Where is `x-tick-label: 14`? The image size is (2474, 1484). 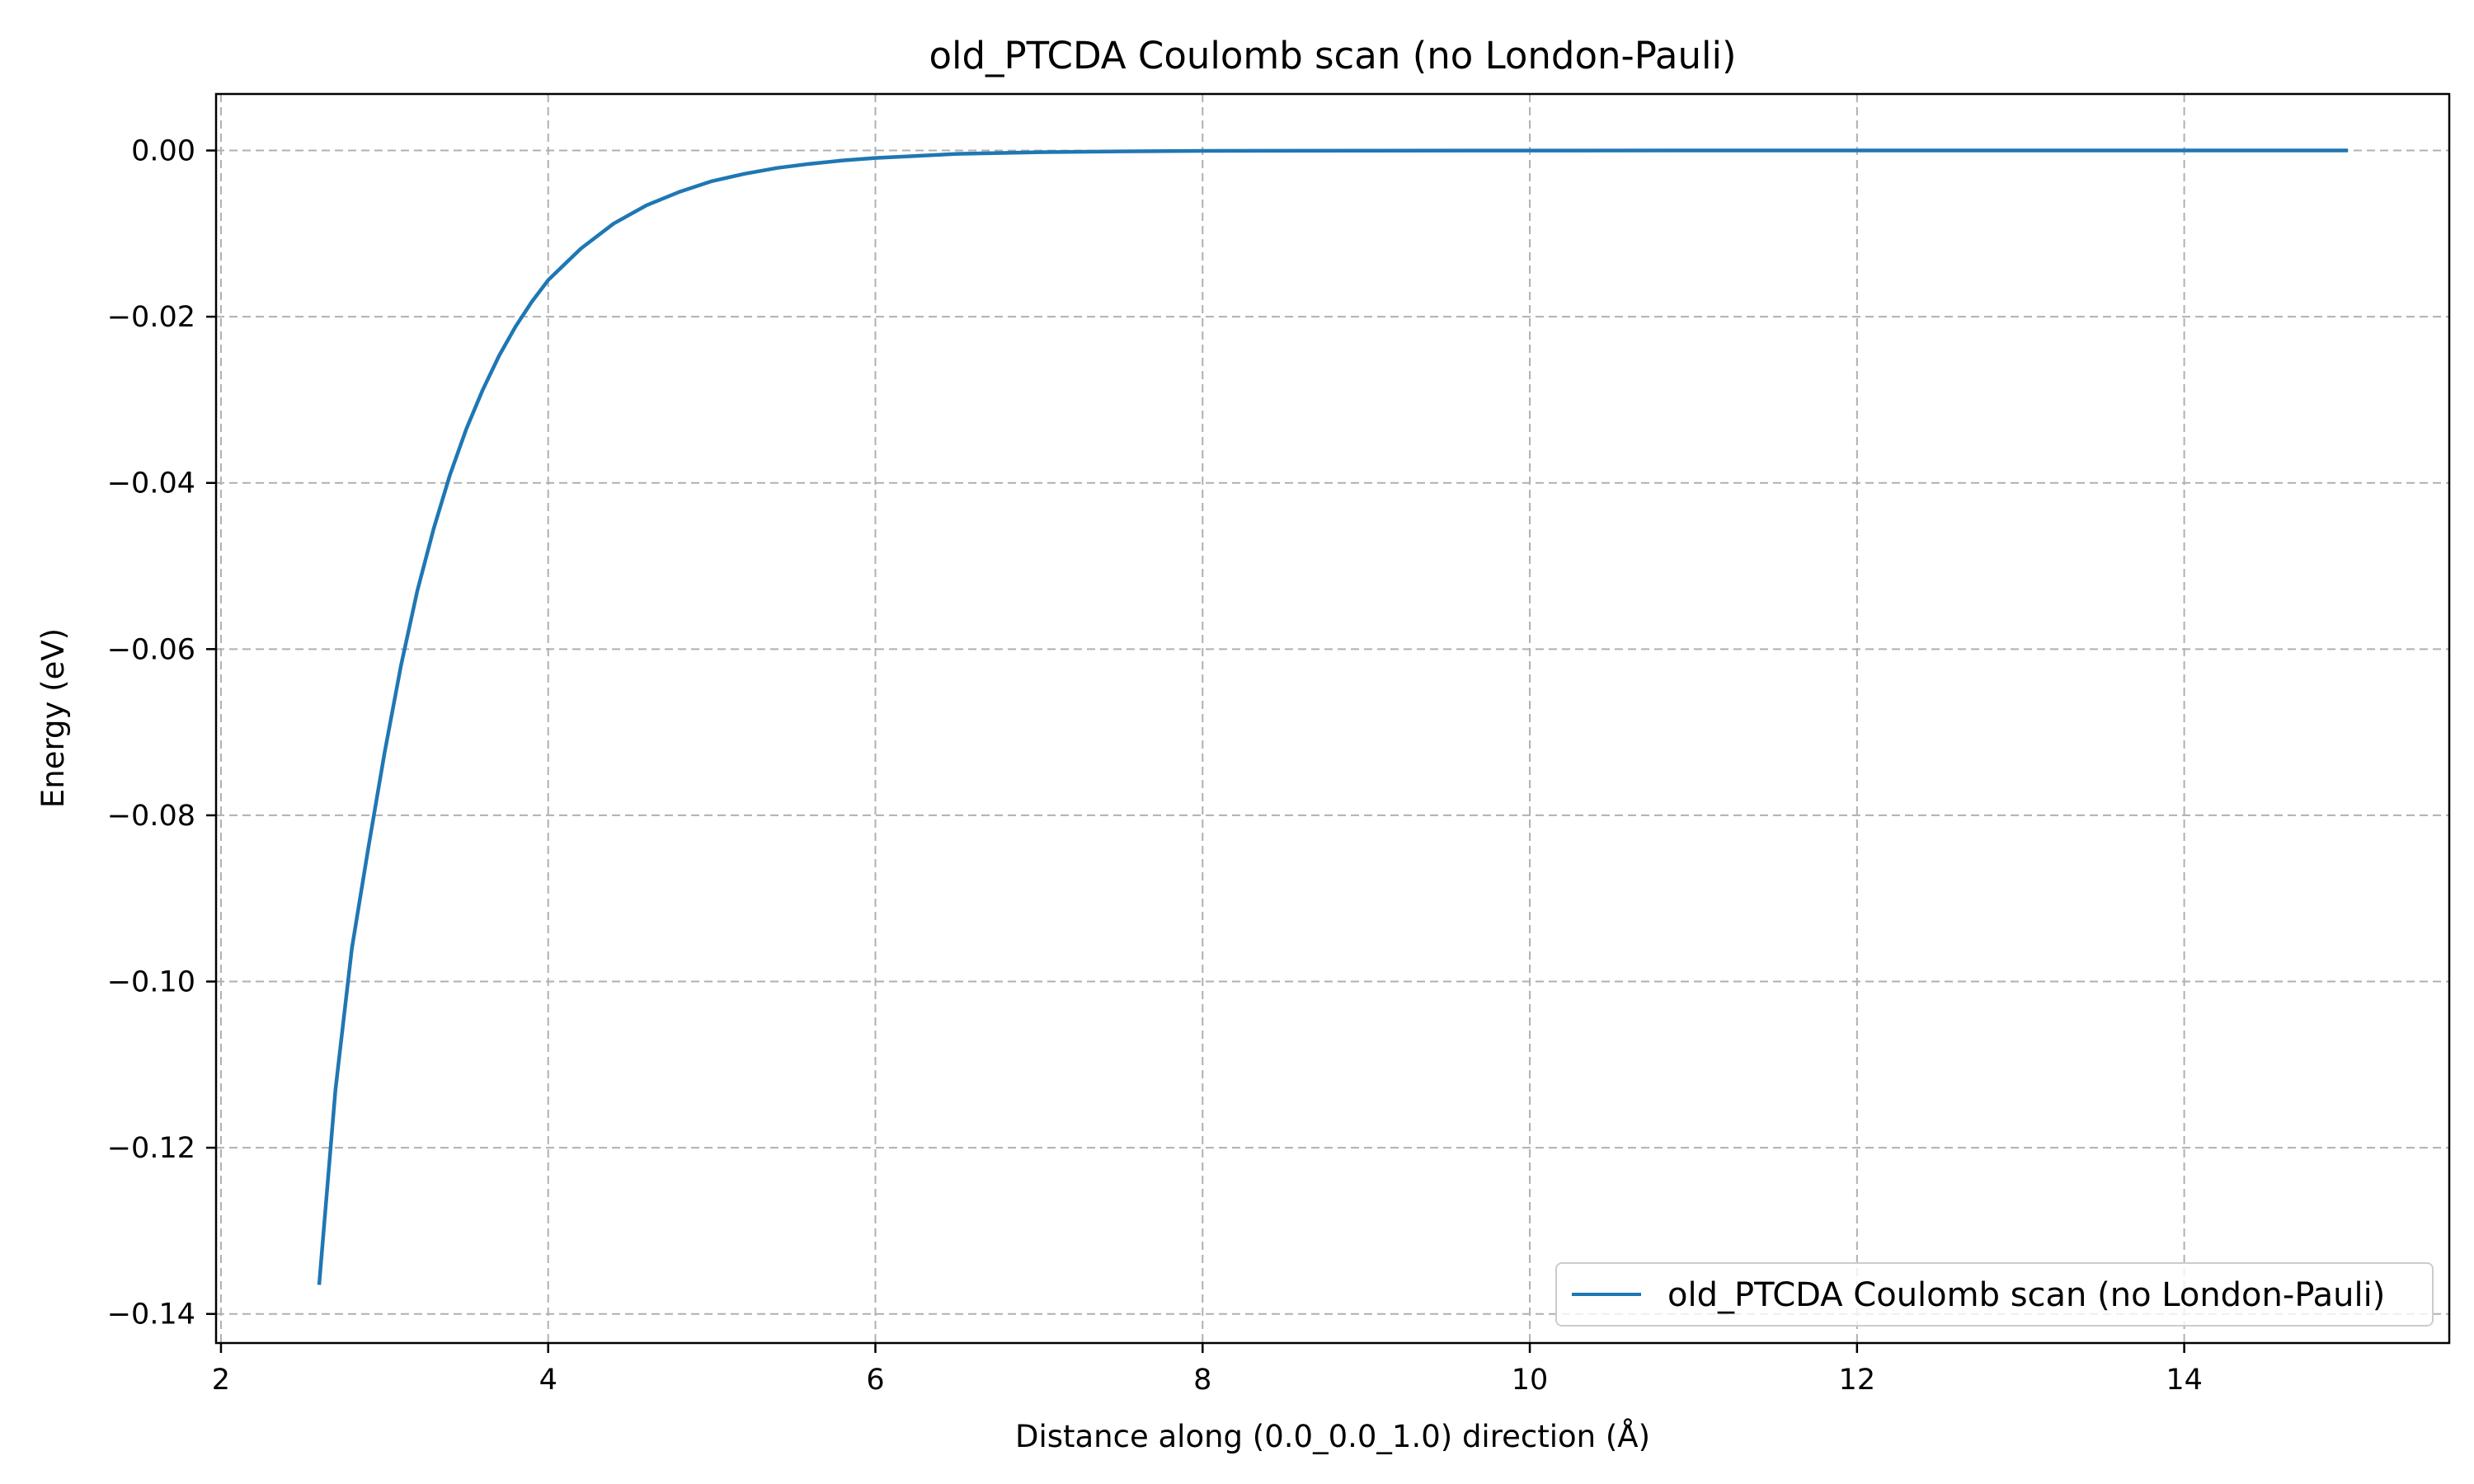
x-tick-label: 14 is located at coordinates (2184, 1380).